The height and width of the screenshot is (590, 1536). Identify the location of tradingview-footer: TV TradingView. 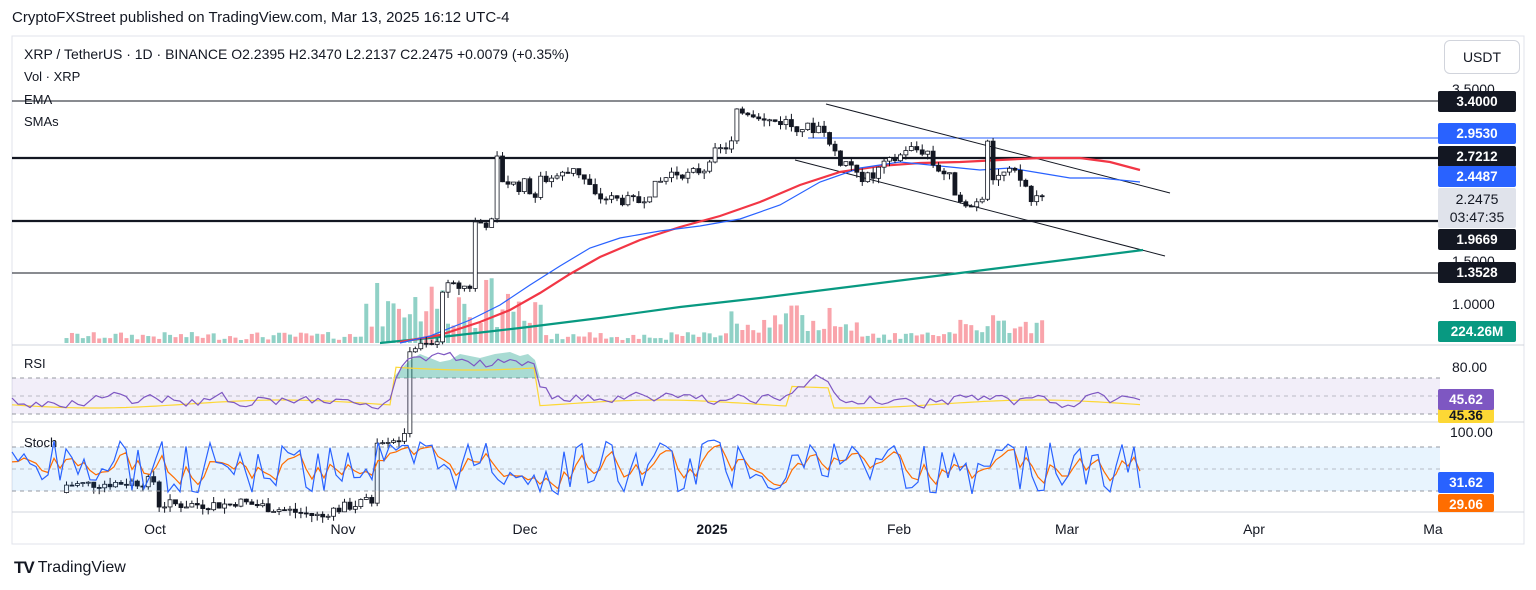
(70, 568).